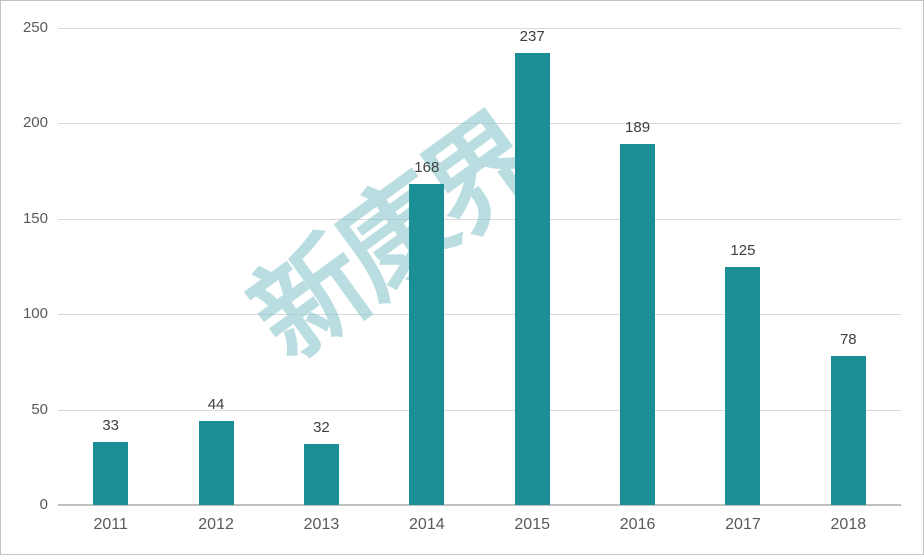 The width and height of the screenshot is (924, 555). Describe the element at coordinates (35, 27) in the screenshot. I see `y-tick-label: 250` at that location.